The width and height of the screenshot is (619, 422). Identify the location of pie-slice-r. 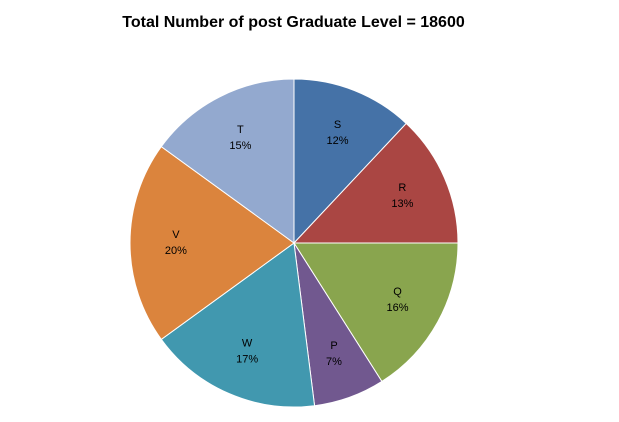
(375, 183).